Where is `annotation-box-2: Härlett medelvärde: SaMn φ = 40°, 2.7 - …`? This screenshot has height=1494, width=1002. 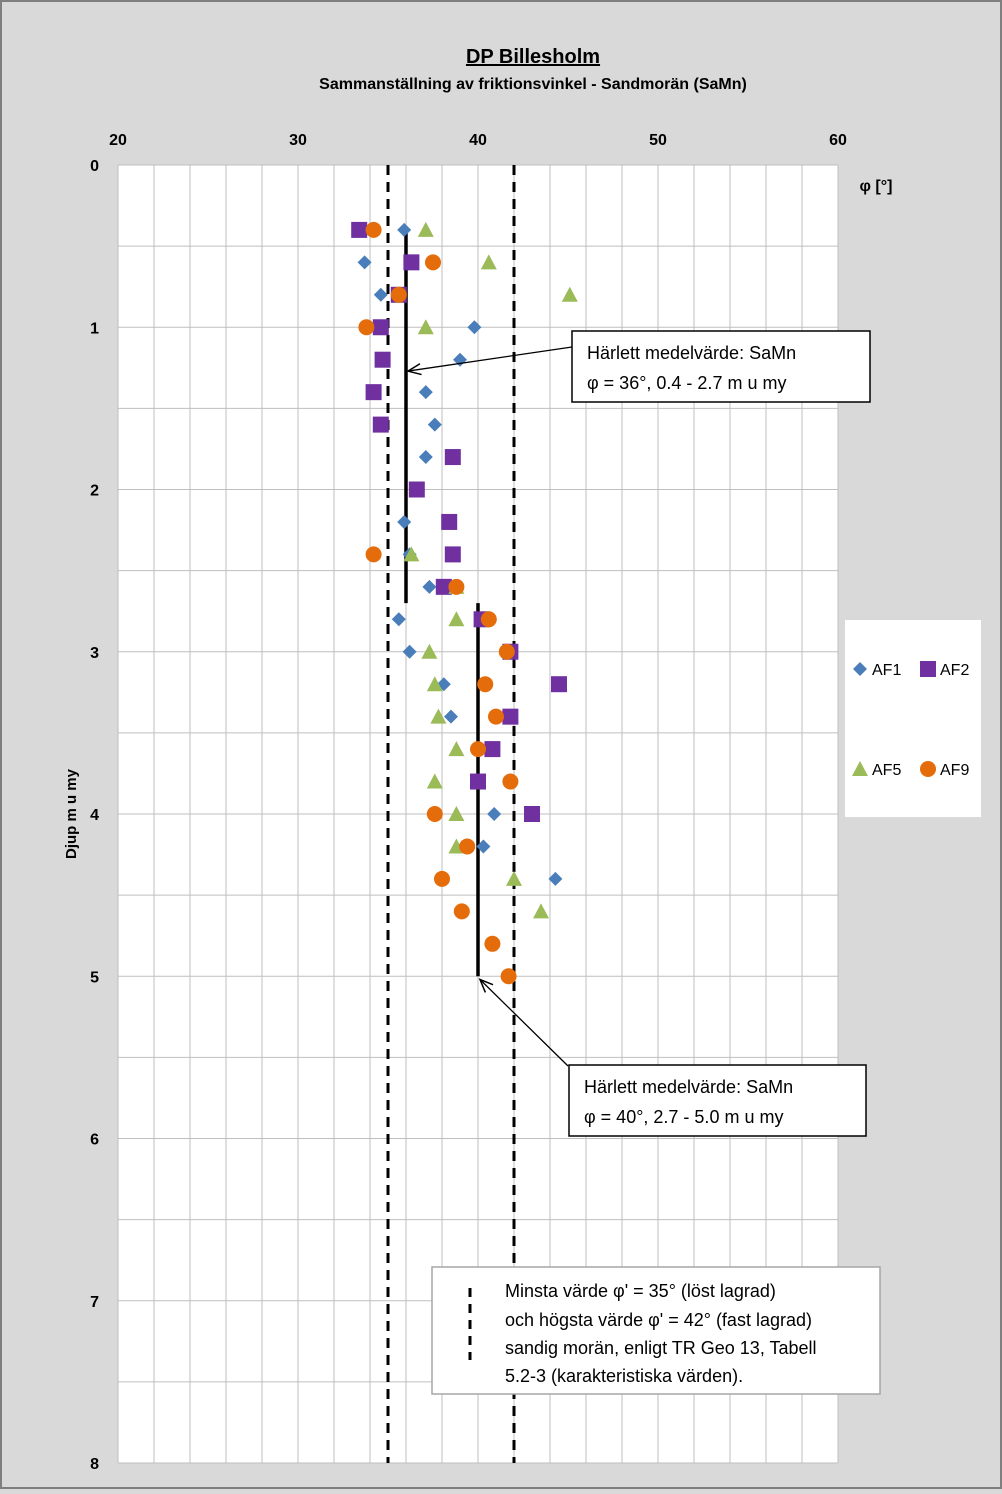 annotation-box-2: Härlett medelvärde: SaMn φ = 40°, 2.7 - … is located at coordinates (717, 1100).